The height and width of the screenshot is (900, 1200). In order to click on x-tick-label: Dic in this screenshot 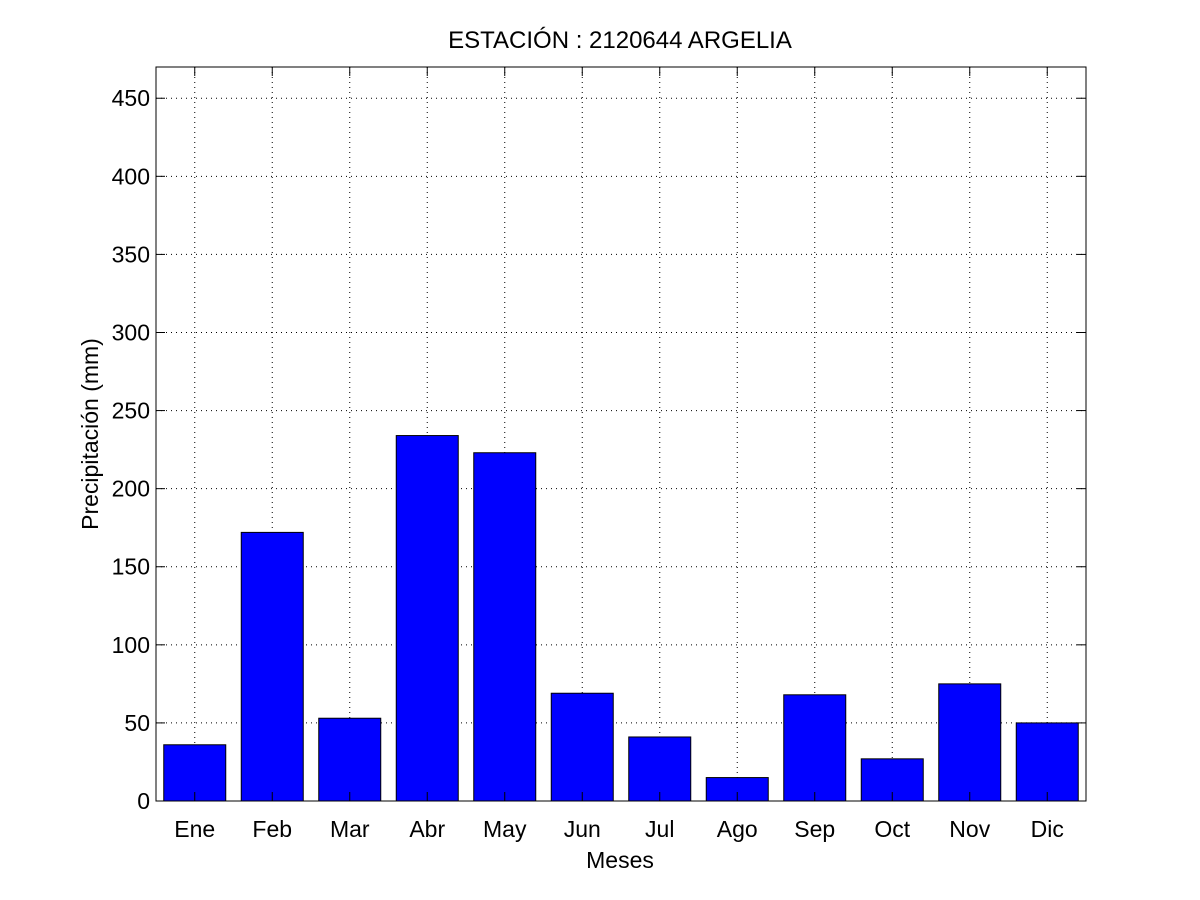, I will do `click(1047, 829)`.